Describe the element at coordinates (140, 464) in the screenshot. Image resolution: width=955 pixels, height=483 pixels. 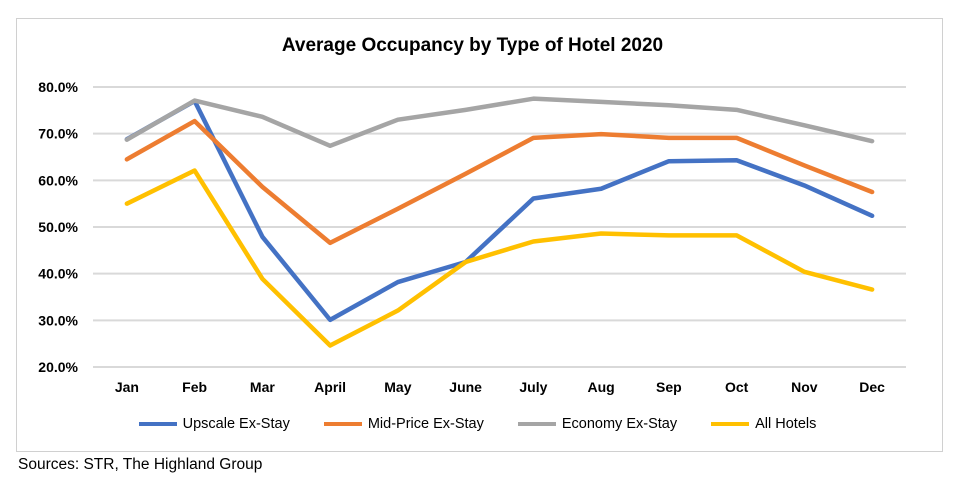
I see `source-note: Sources: STR, The Highland Group` at that location.